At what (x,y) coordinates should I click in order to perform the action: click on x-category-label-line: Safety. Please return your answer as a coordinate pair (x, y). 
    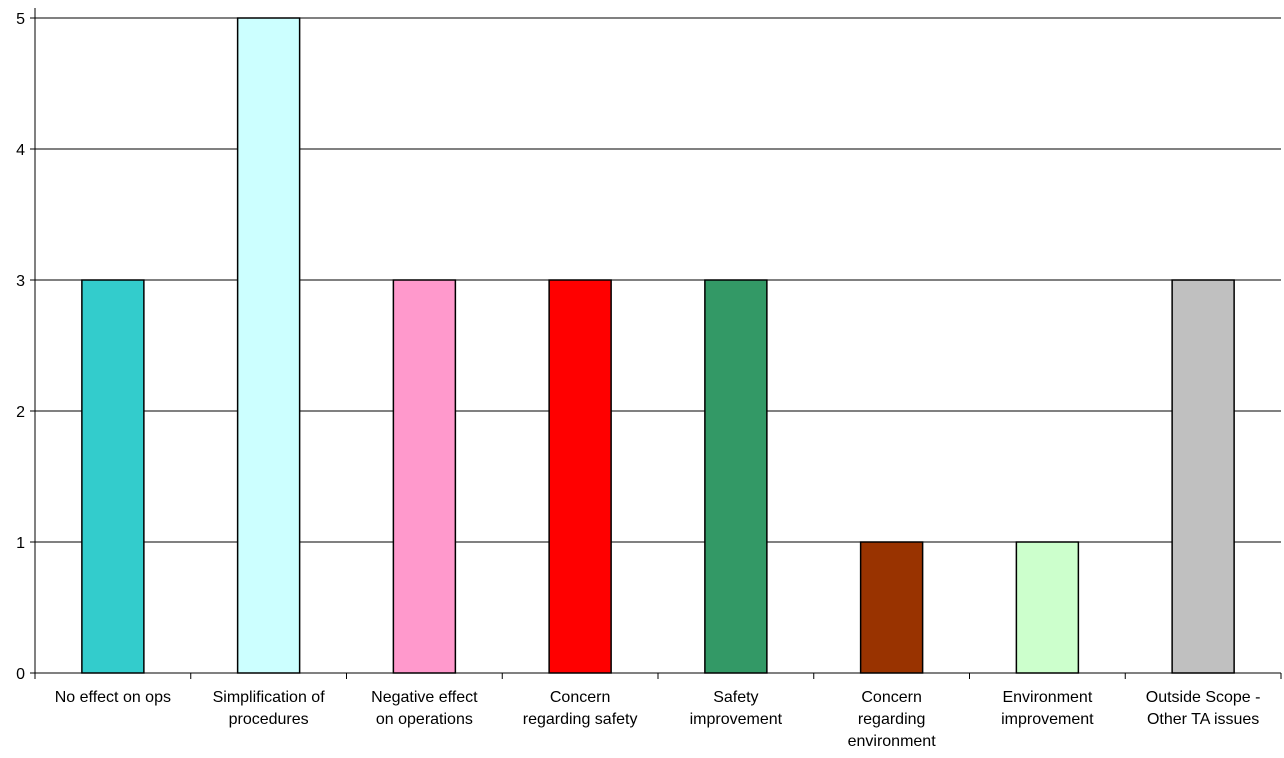
    Looking at the image, I should click on (735, 697).